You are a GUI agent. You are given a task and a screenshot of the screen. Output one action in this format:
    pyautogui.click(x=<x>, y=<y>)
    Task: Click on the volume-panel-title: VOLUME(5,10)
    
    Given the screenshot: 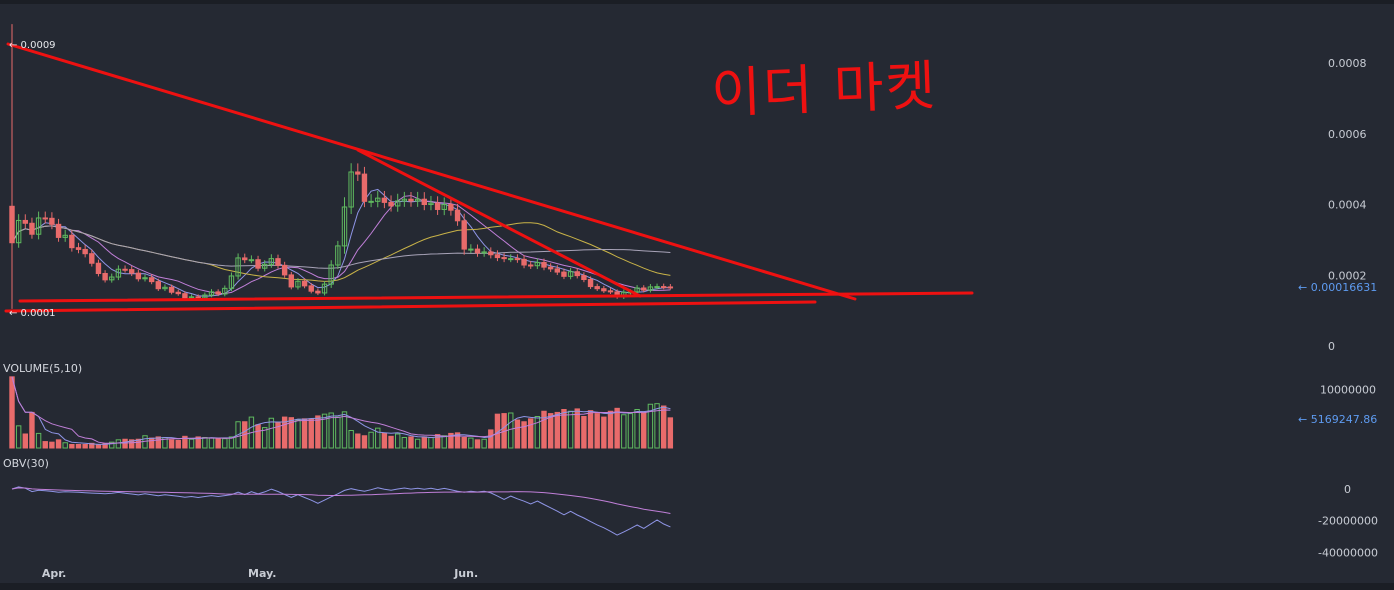 What is the action you would take?
    pyautogui.click(x=42, y=368)
    